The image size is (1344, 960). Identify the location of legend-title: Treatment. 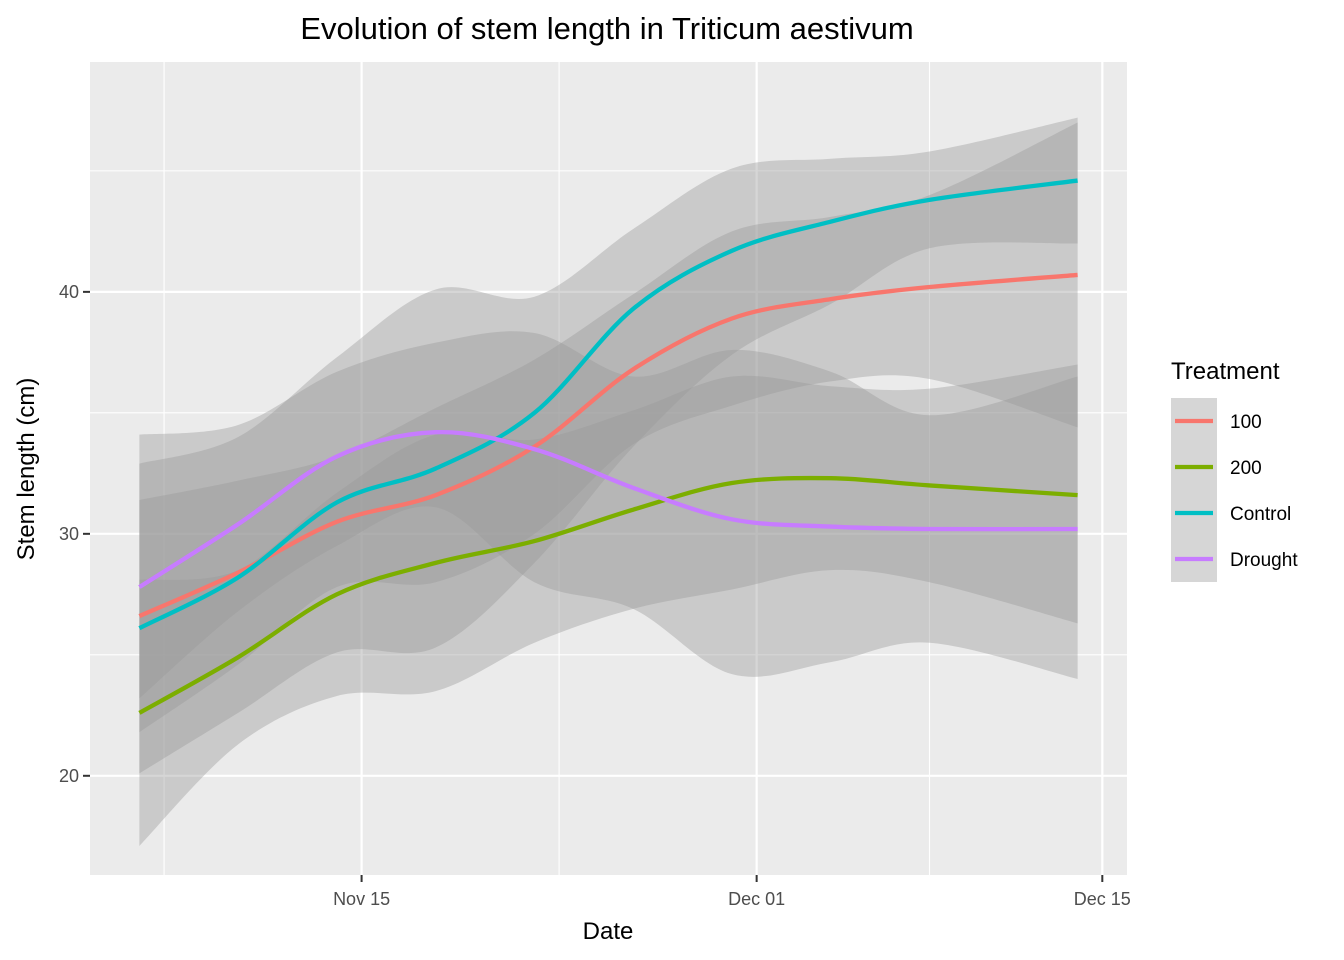
(1225, 371).